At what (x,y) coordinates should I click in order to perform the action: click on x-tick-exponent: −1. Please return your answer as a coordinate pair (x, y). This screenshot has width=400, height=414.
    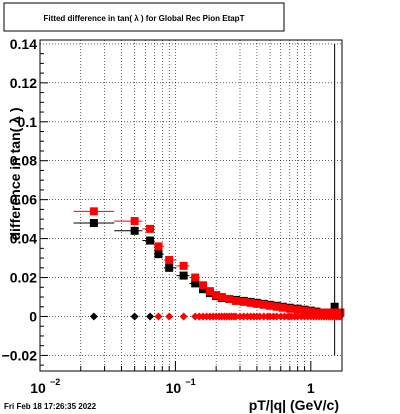
    Looking at the image, I should click on (190, 382).